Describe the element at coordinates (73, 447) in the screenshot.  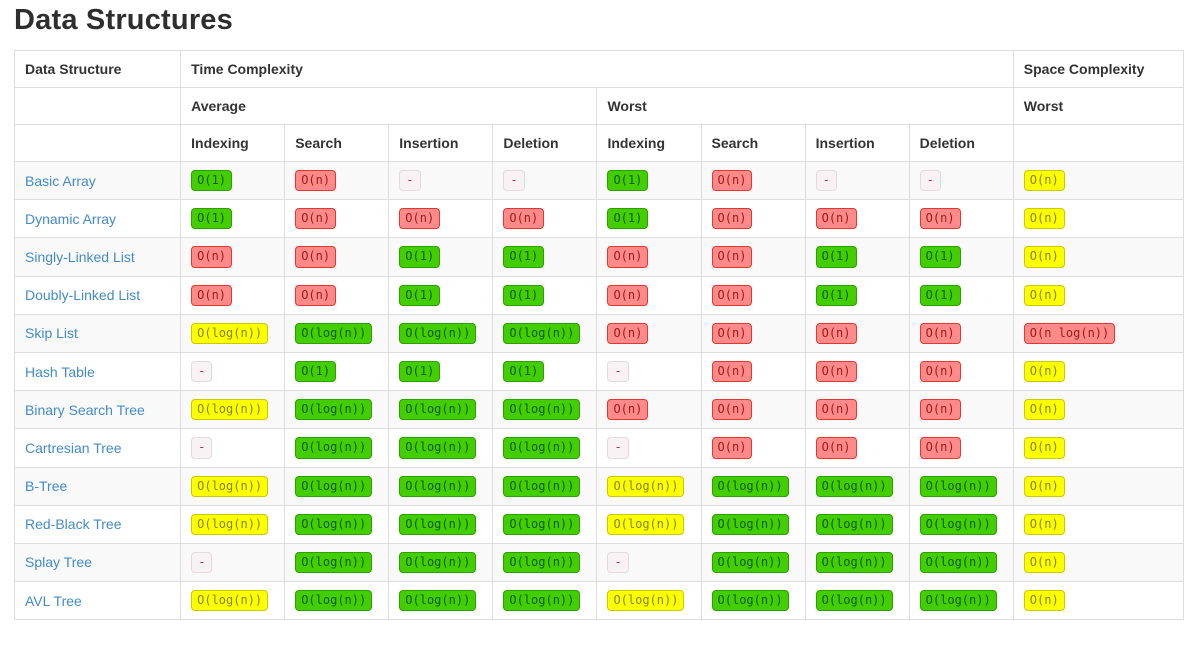
I see `data-structure-link: Cartresian Tree` at that location.